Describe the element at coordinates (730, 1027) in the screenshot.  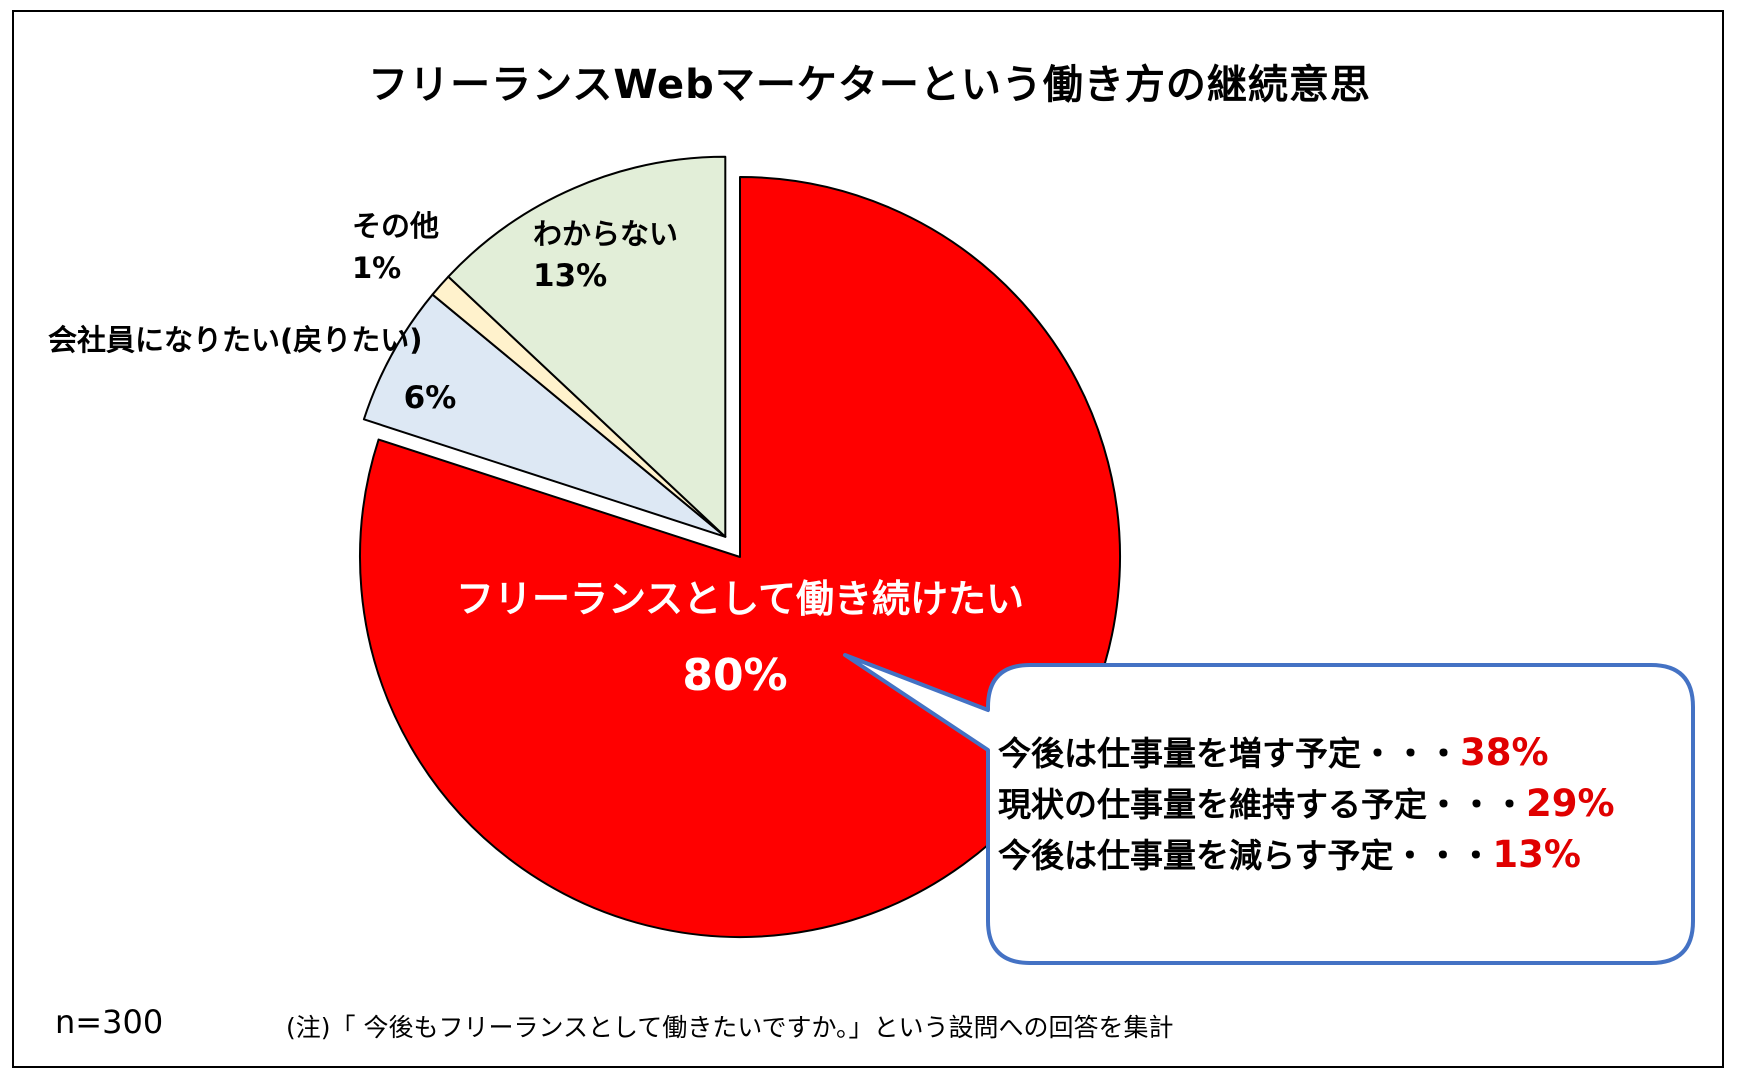
I see `footnote: (注)「 今後もフリーランスとして働きたいですか。」という設問への回答を集計` at that location.